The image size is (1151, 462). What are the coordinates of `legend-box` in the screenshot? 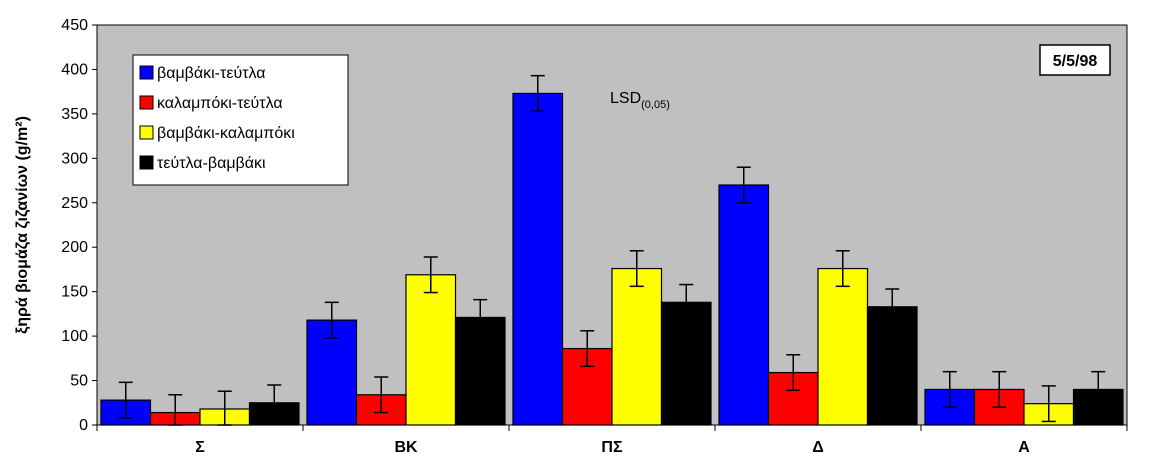 It's located at (240, 120).